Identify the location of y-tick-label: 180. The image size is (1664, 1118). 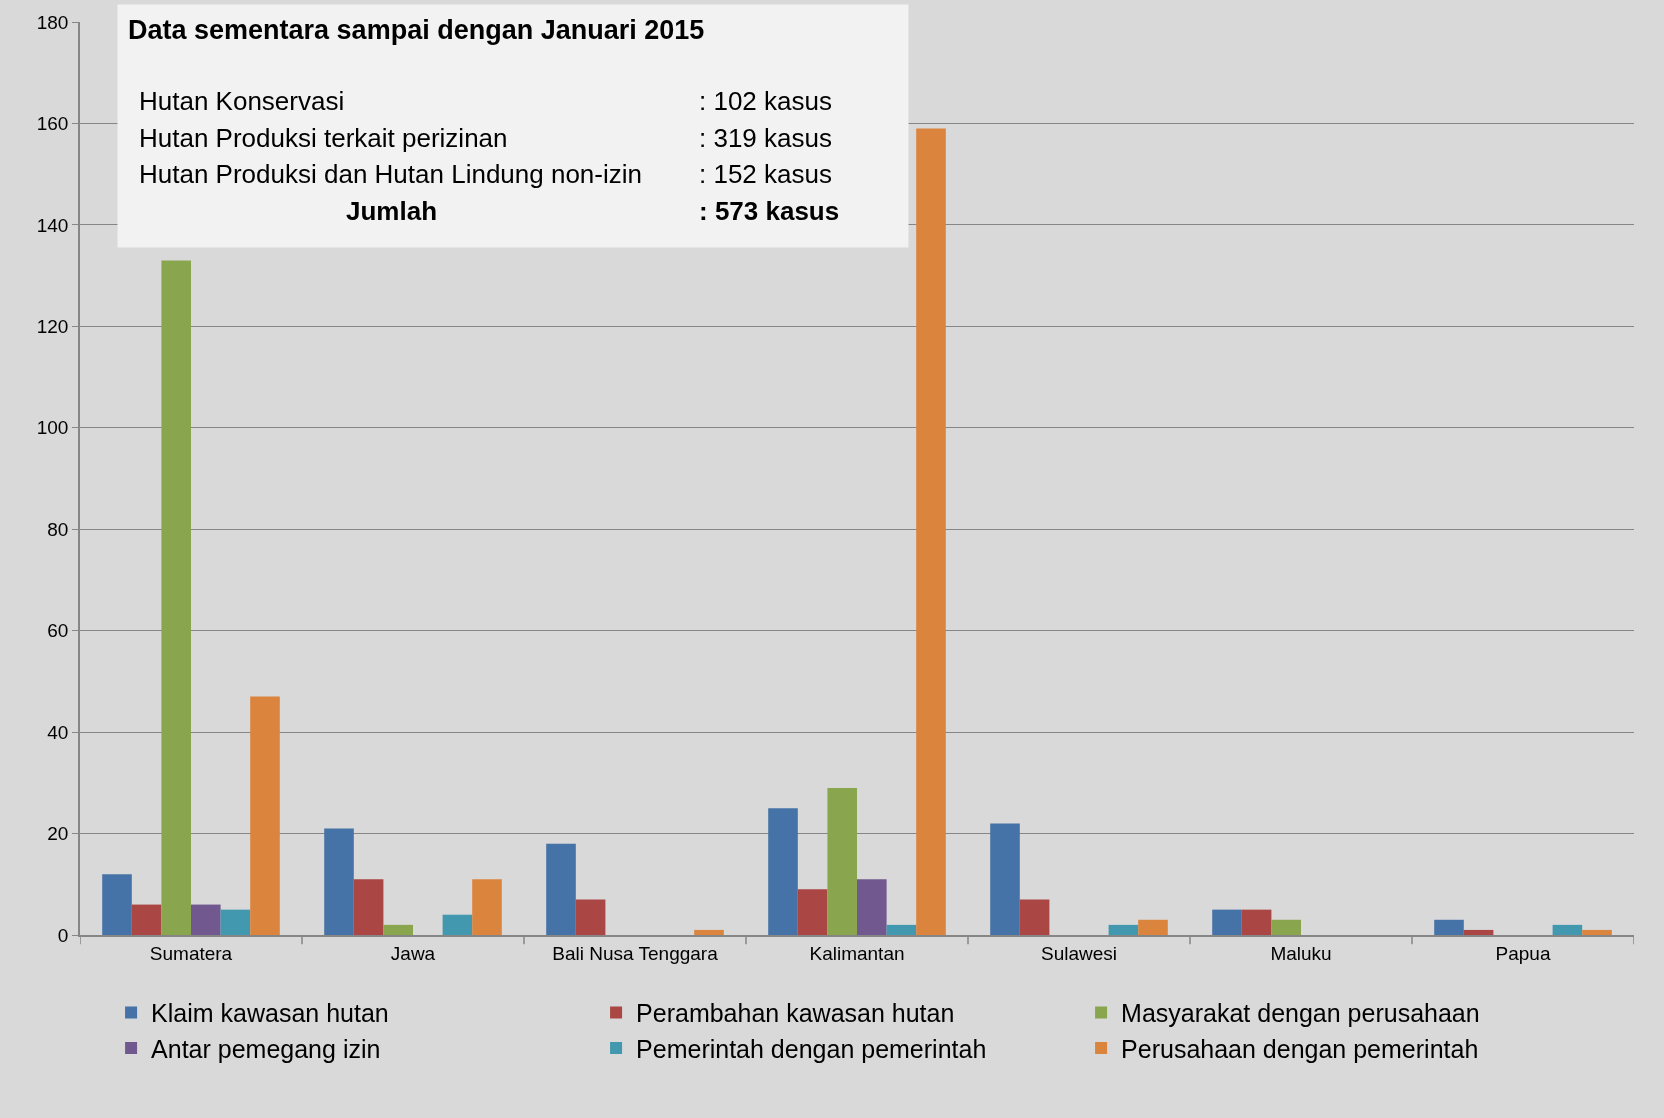
(52, 22).